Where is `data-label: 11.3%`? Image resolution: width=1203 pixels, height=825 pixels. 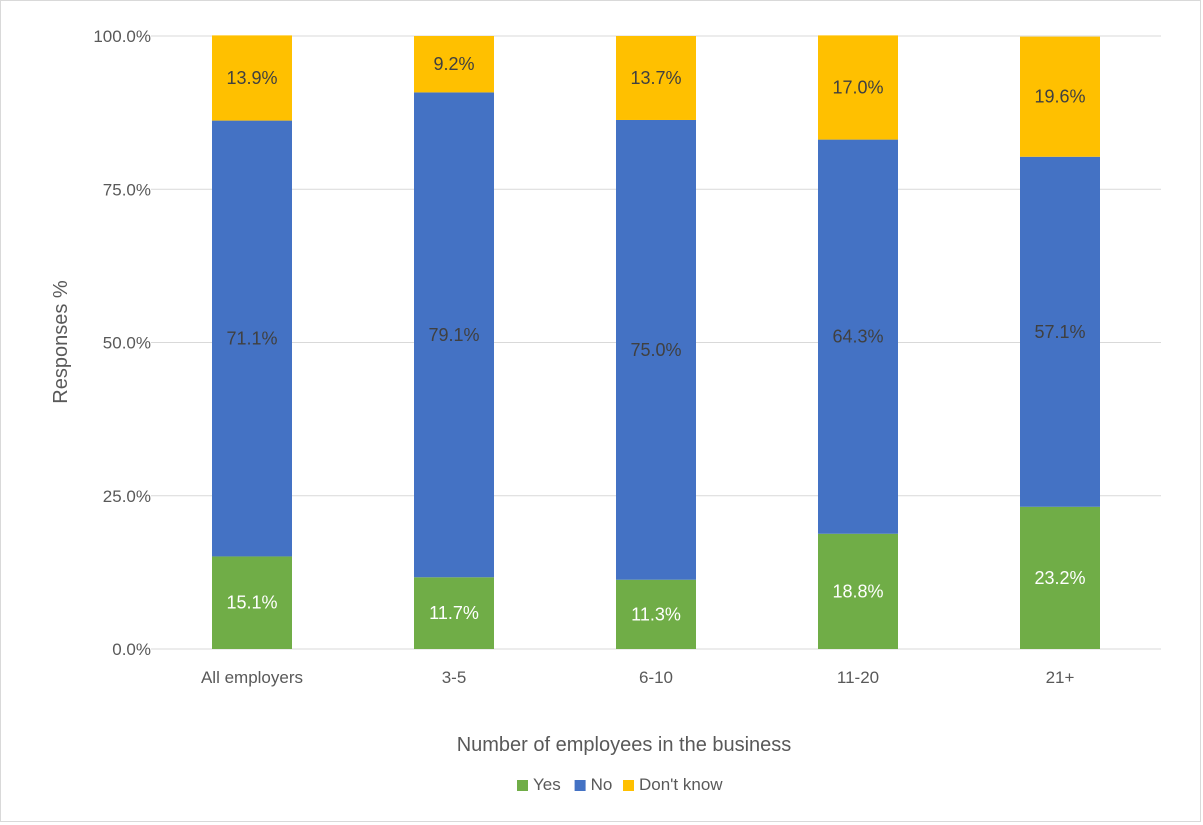
data-label: 11.3% is located at coordinates (656, 614).